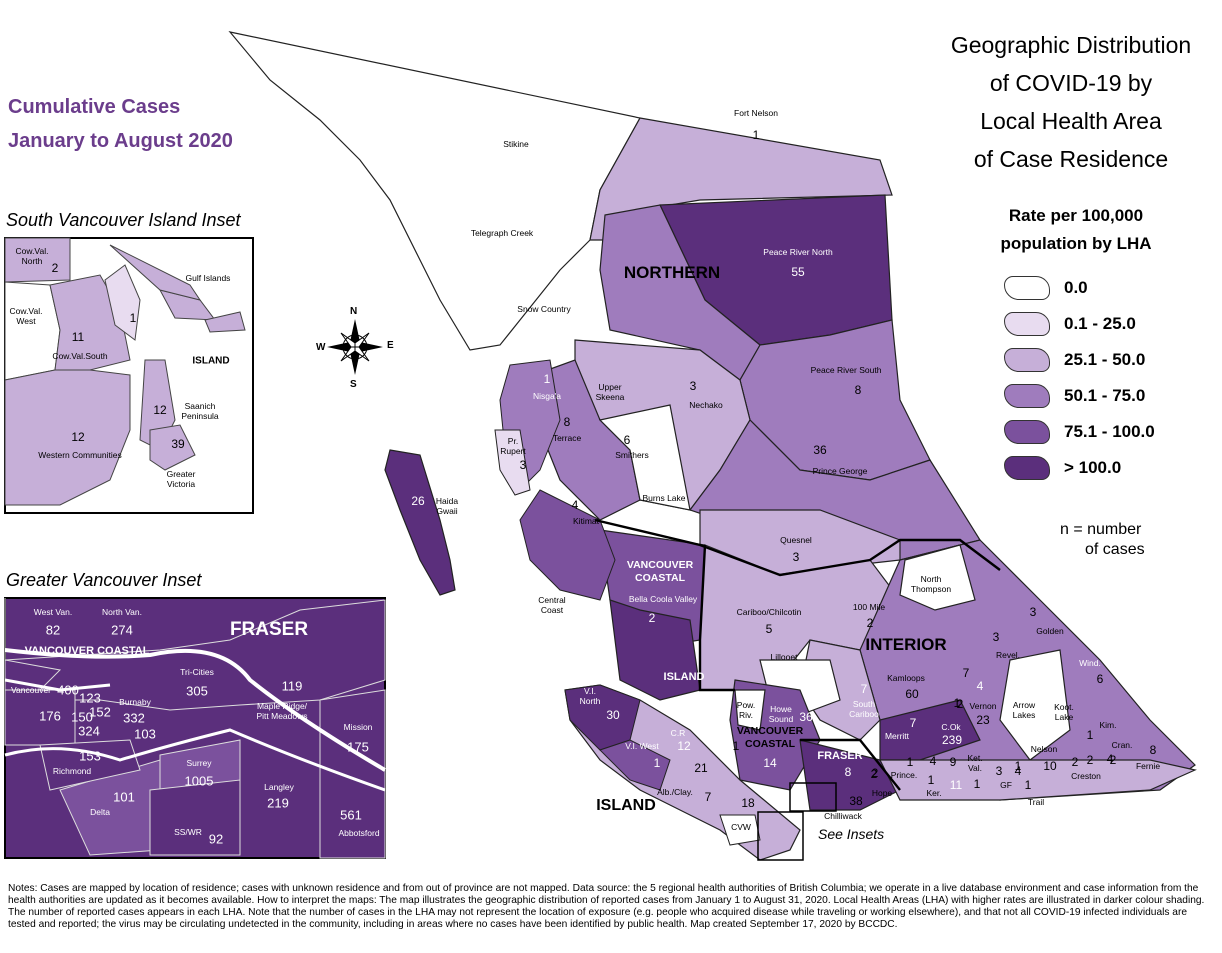 The width and height of the screenshot is (1222, 953). What do you see at coordinates (850, 764) in the screenshot?
I see `boundary-fraser` at bounding box center [850, 764].